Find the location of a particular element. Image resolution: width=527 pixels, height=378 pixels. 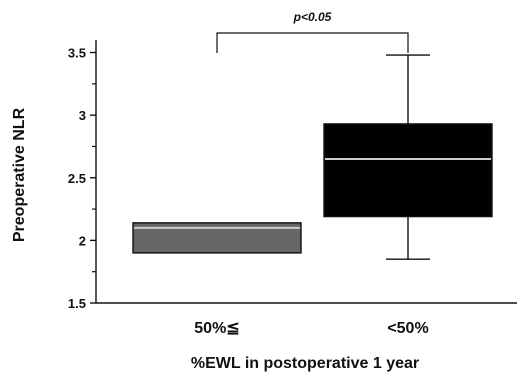

y-axis-title: Preoperative NLR is located at coordinates (19, 174).